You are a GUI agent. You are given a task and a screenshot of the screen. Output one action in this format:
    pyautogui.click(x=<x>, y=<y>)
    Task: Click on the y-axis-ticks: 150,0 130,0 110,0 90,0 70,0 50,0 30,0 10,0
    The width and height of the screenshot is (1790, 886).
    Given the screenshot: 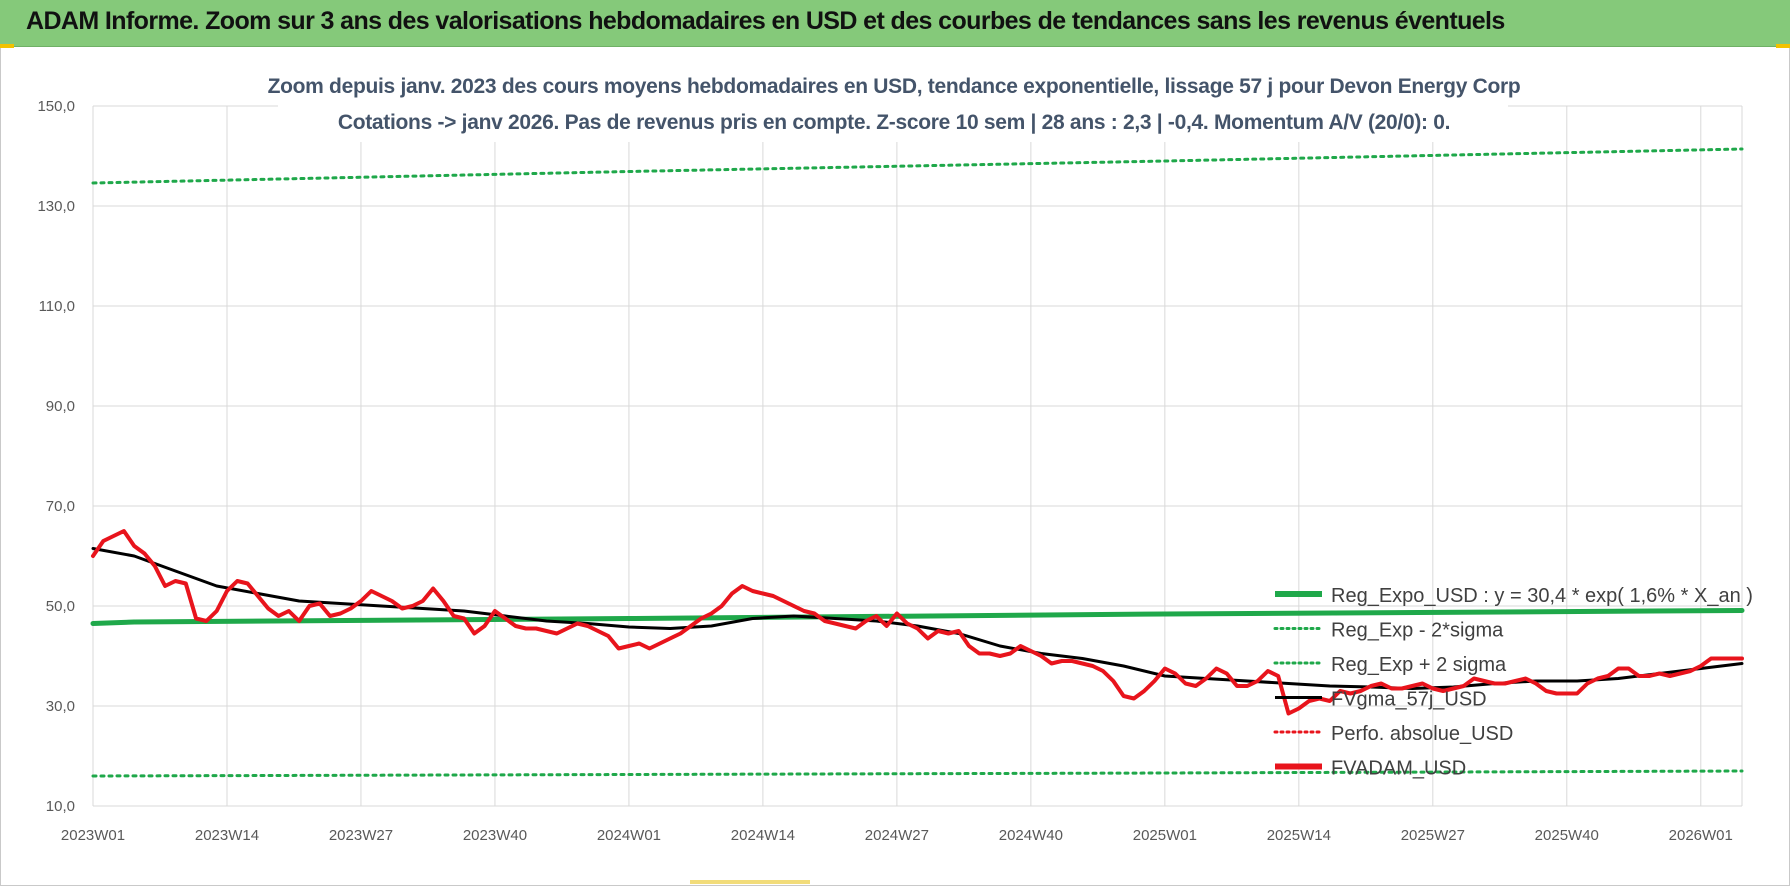 What is the action you would take?
    pyautogui.click(x=56, y=456)
    